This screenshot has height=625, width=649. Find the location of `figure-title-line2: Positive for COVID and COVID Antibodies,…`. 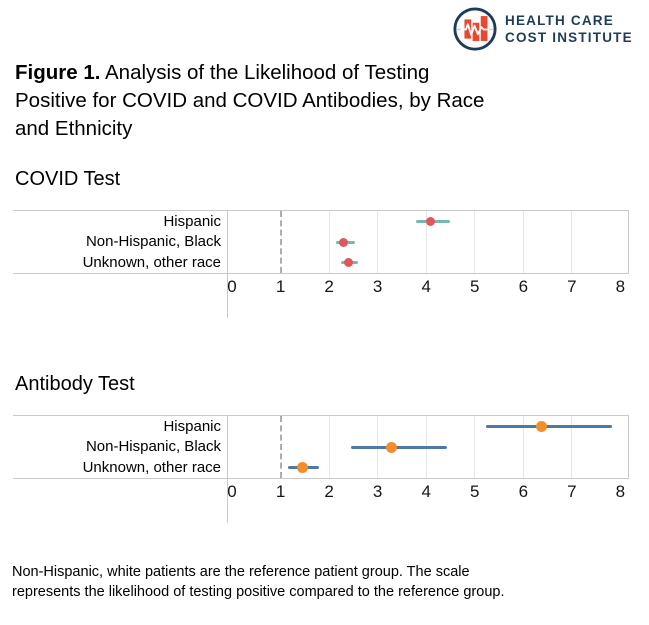

figure-title-line2: Positive for COVID and COVID Antibodies,… is located at coordinates (250, 100).